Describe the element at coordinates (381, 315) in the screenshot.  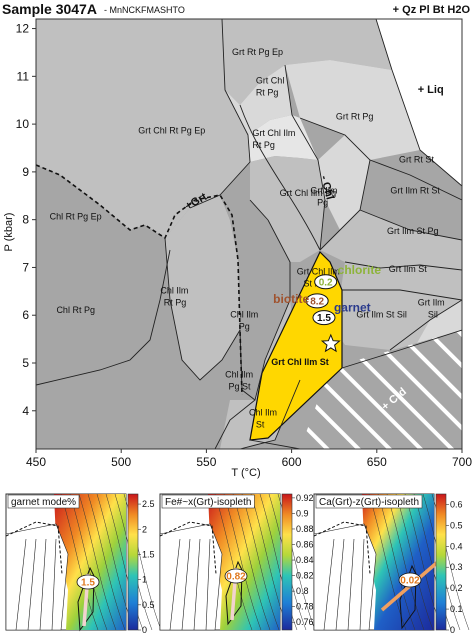
I see `field-label: Grt Ilm St Sil` at that location.